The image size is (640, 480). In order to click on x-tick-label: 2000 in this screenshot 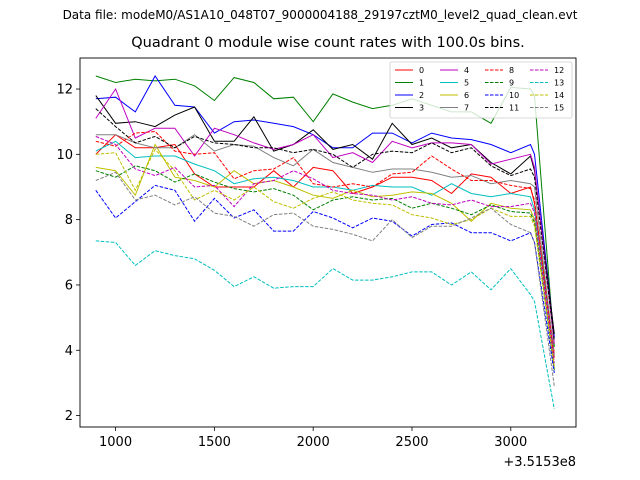, I will do `click(313, 442)`.